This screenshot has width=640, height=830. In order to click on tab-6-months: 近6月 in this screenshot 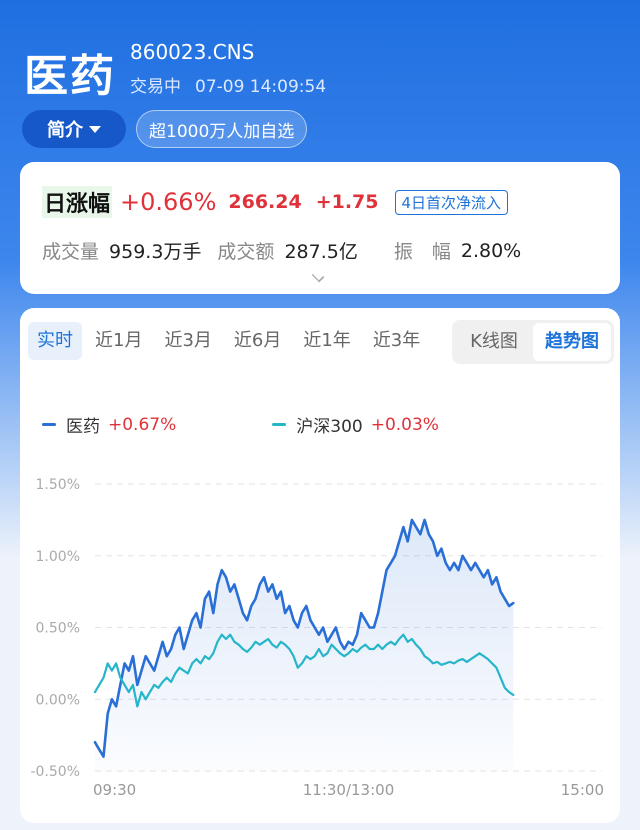, I will do `click(257, 340)`.